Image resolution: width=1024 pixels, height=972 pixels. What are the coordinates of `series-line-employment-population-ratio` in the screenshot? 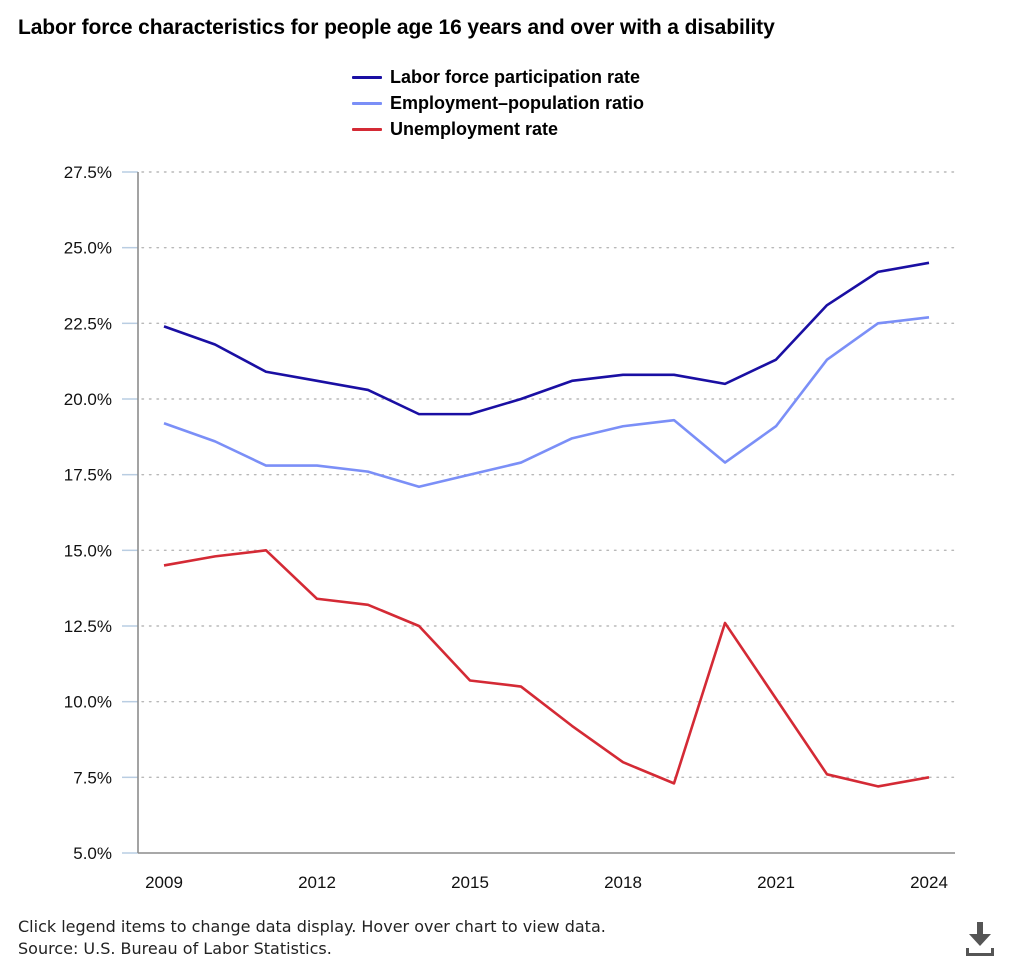 It's located at (546, 402).